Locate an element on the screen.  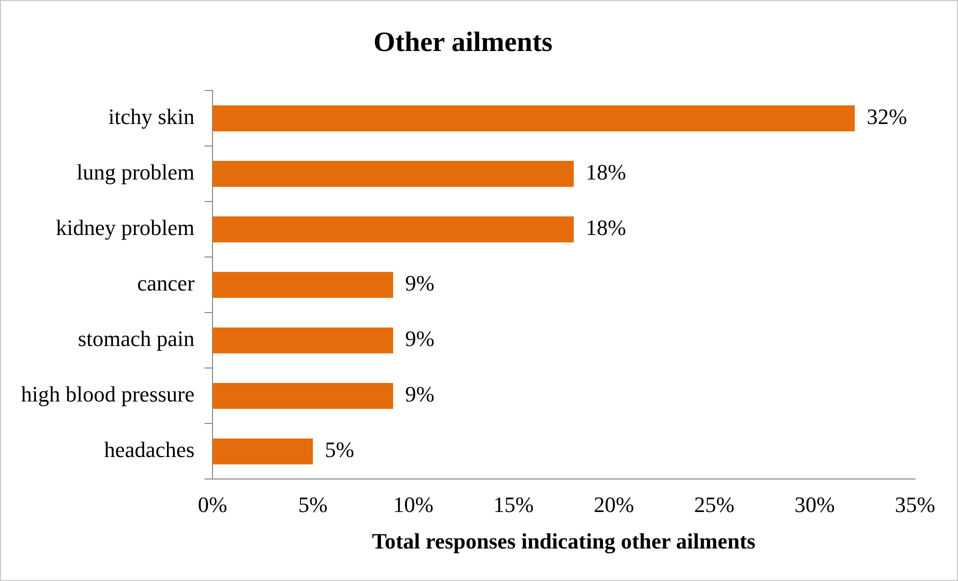
y-tick-label: itchy skin is located at coordinates (151, 117).